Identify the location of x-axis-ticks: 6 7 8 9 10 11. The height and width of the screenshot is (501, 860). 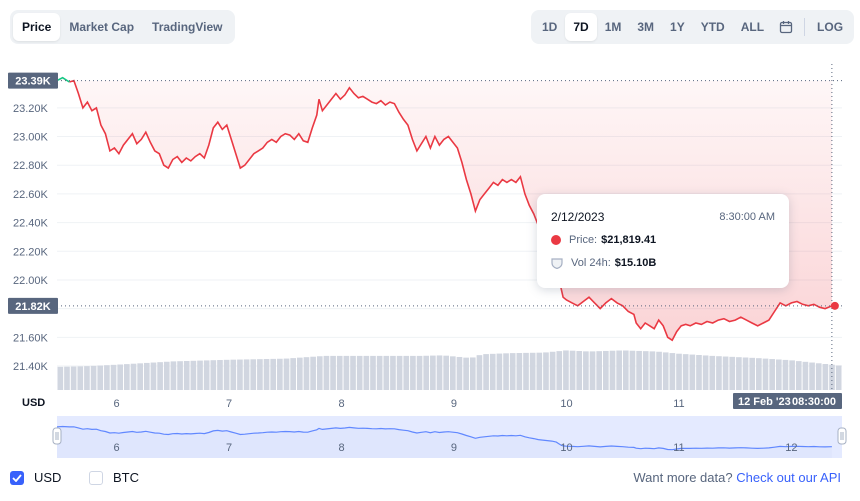
(399, 404).